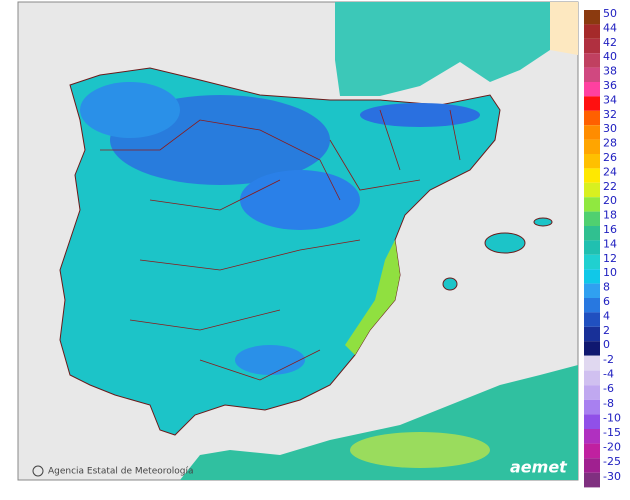 The width and height of the screenshot is (630, 500). I want to click on legend-label: 18, so click(610, 215).